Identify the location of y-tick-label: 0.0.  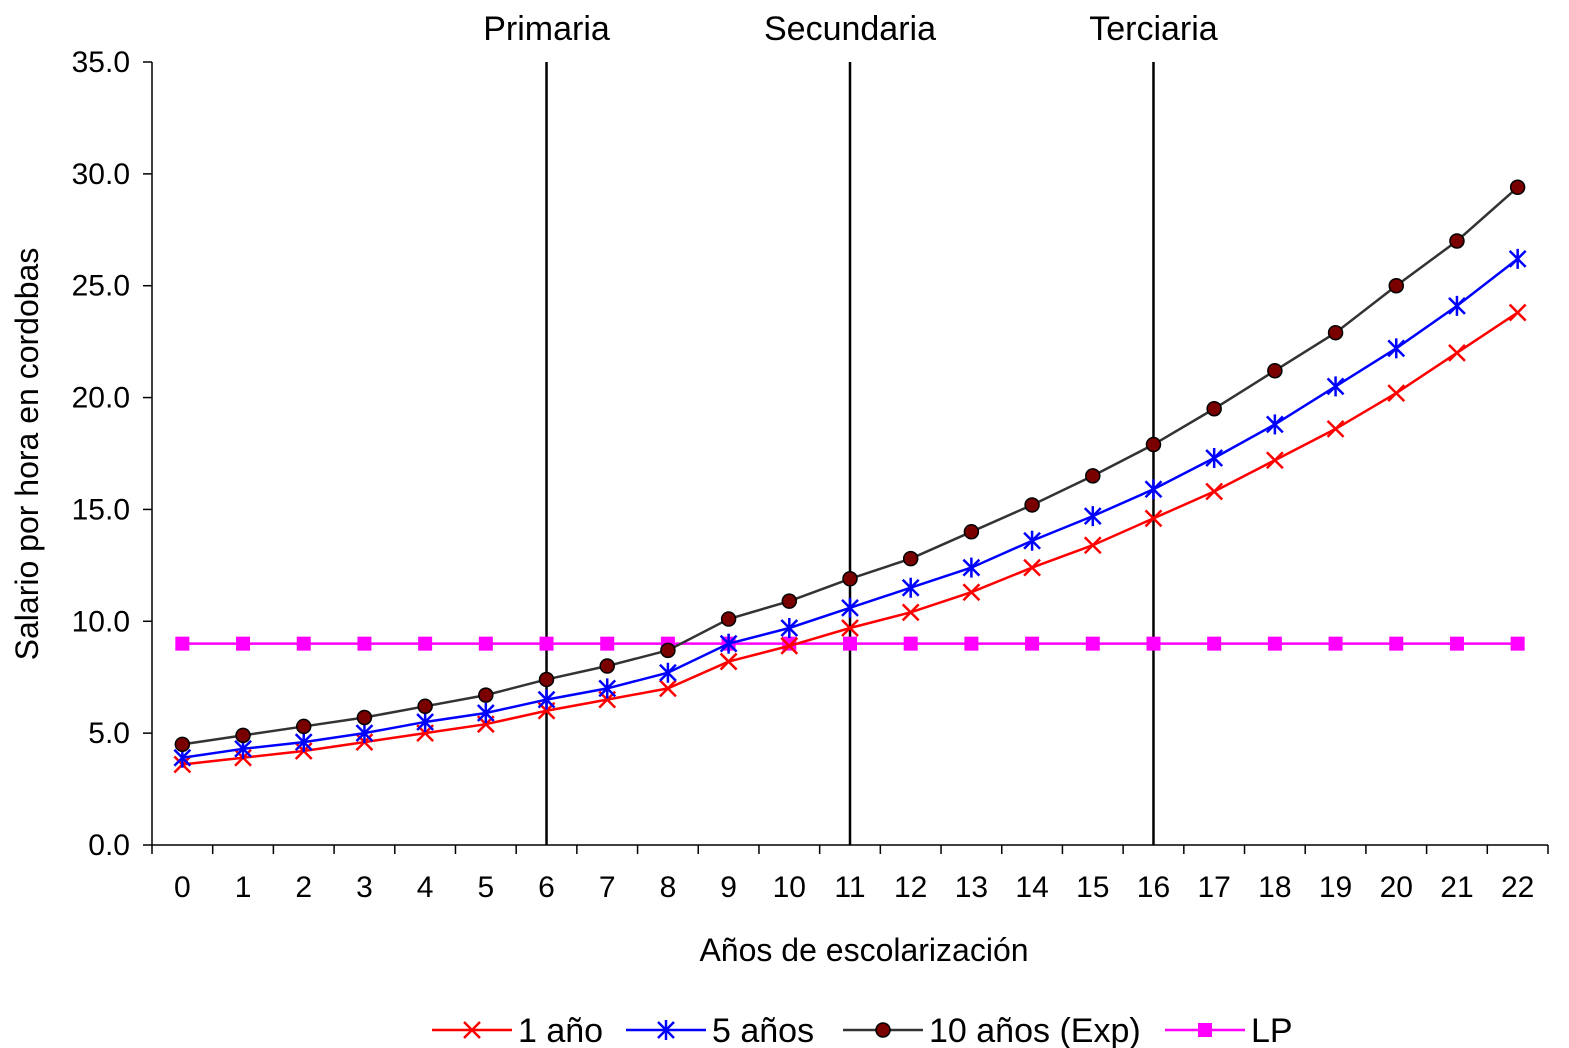
(109, 845).